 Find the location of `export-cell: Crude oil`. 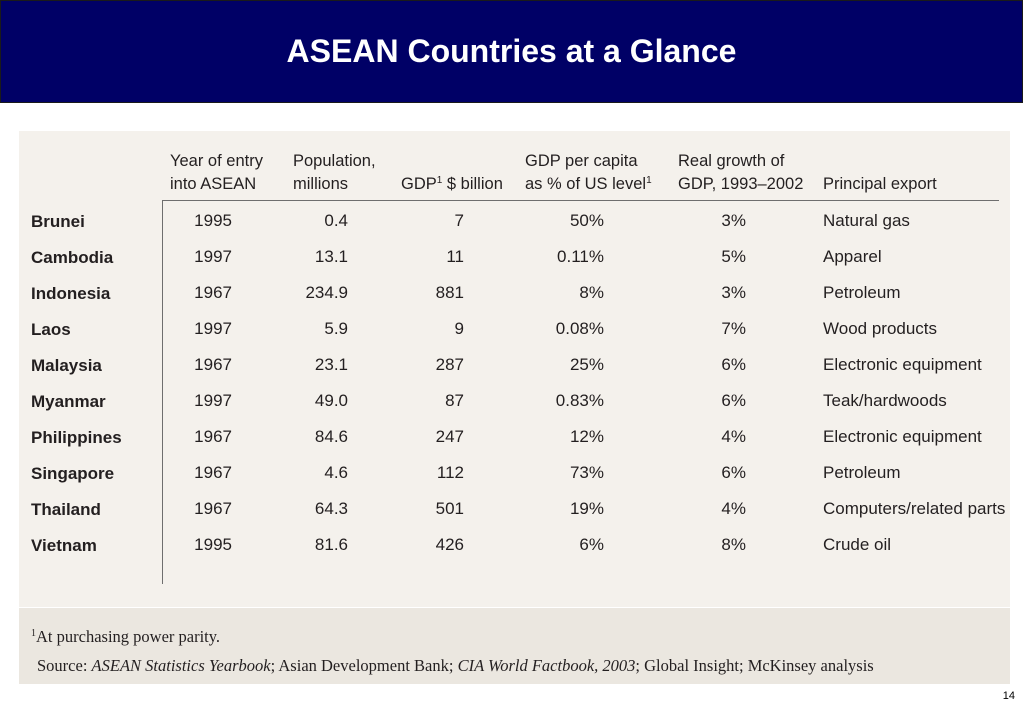

export-cell: Crude oil is located at coordinates (857, 544).